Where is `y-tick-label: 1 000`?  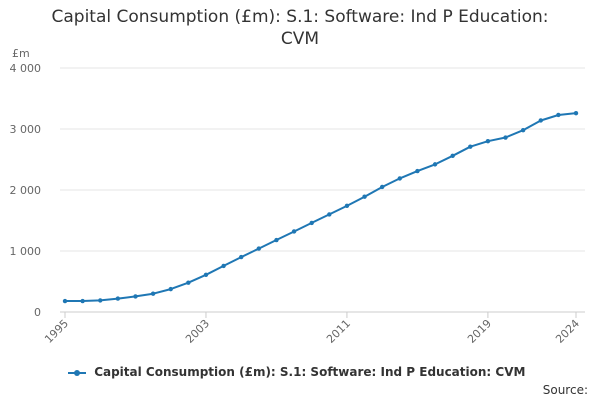
y-tick-label: 1 000 is located at coordinates (26, 251).